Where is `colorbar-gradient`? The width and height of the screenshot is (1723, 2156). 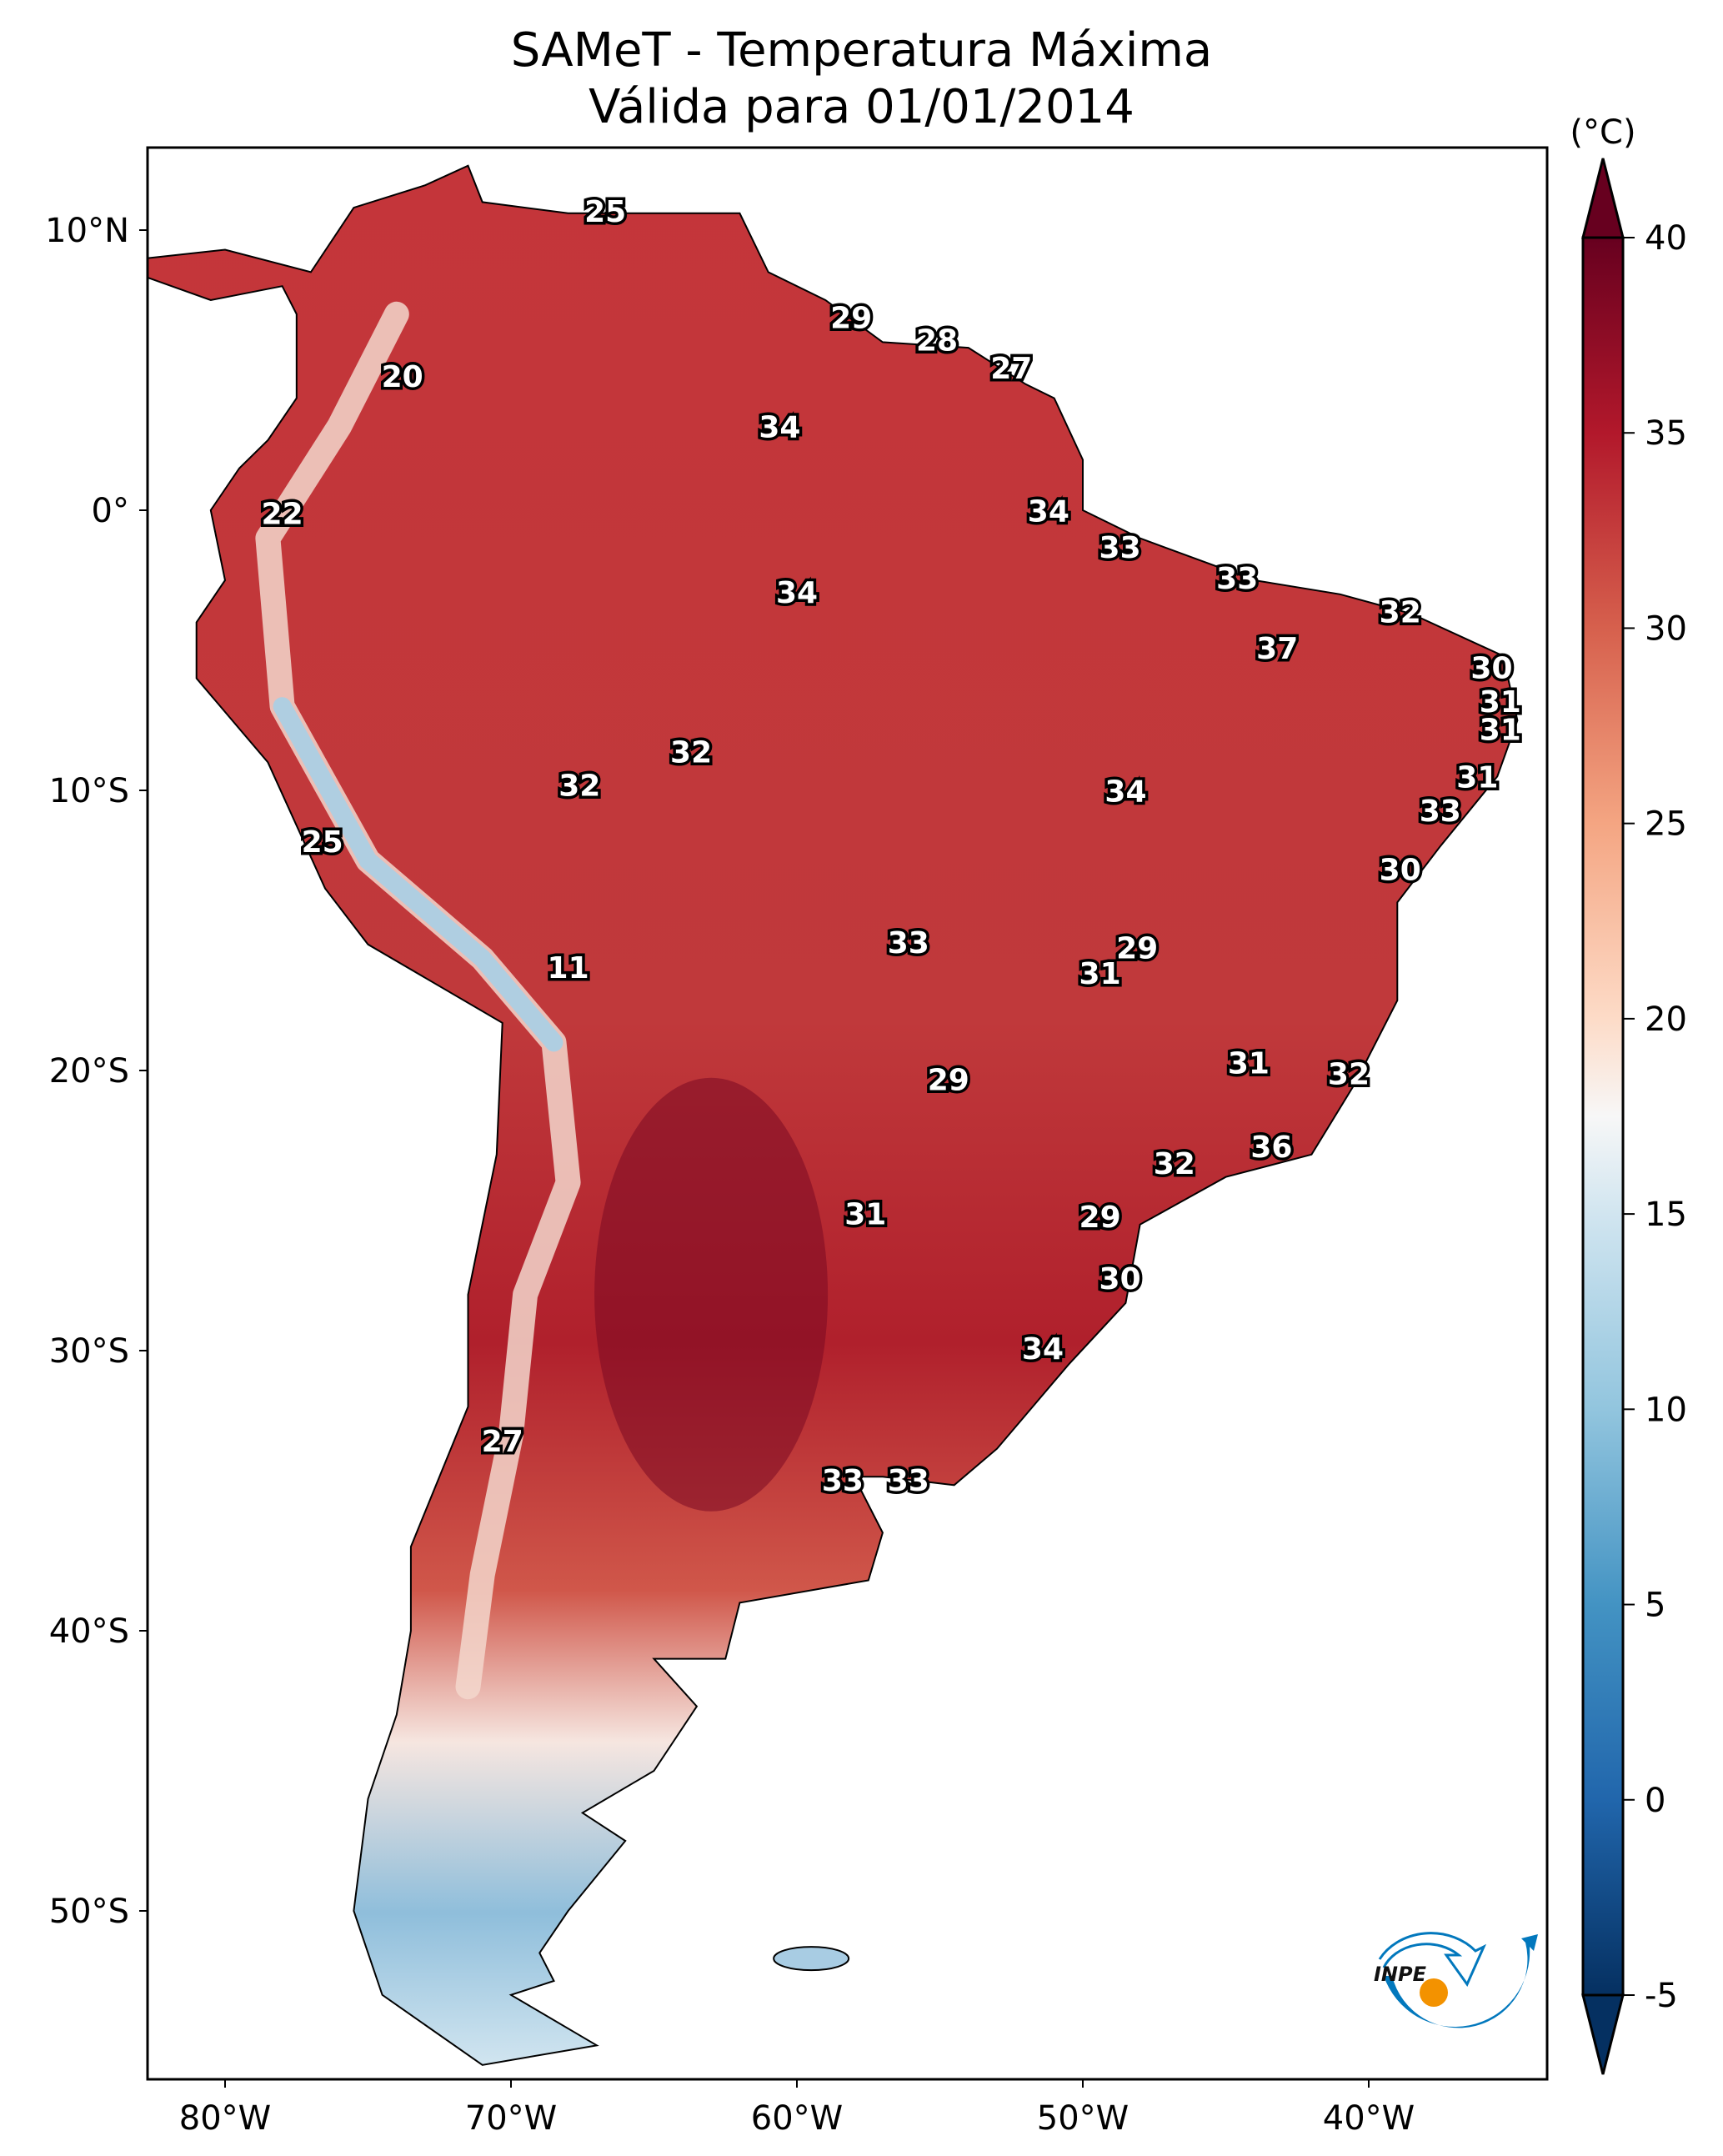
colorbar-gradient is located at coordinates (1603, 1116).